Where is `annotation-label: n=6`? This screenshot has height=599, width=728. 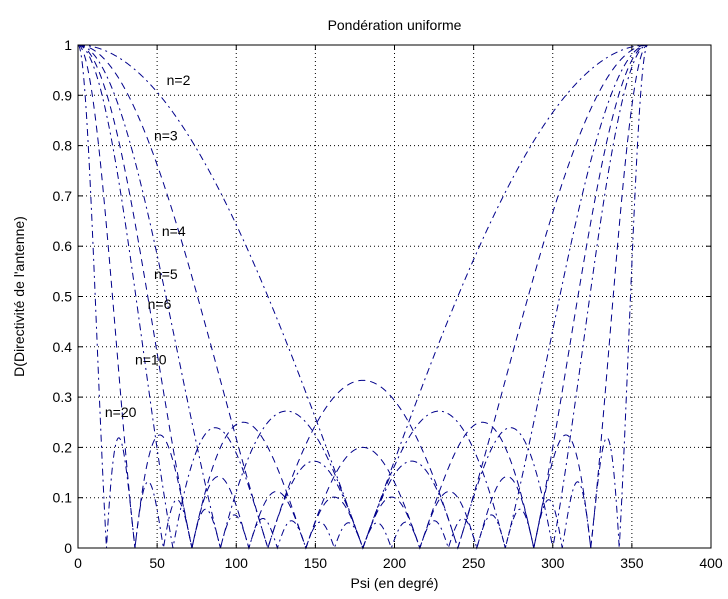 annotation-label: n=6 is located at coordinates (160, 304).